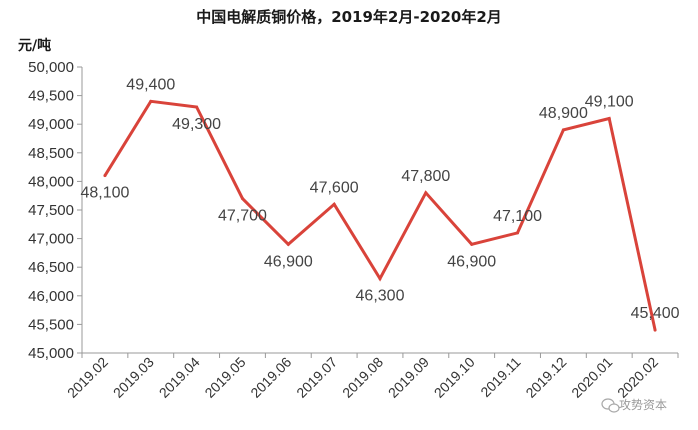 The height and width of the screenshot is (430, 698). What do you see at coordinates (637, 377) in the screenshot?
I see `x-tick-label: 2020.02` at bounding box center [637, 377].